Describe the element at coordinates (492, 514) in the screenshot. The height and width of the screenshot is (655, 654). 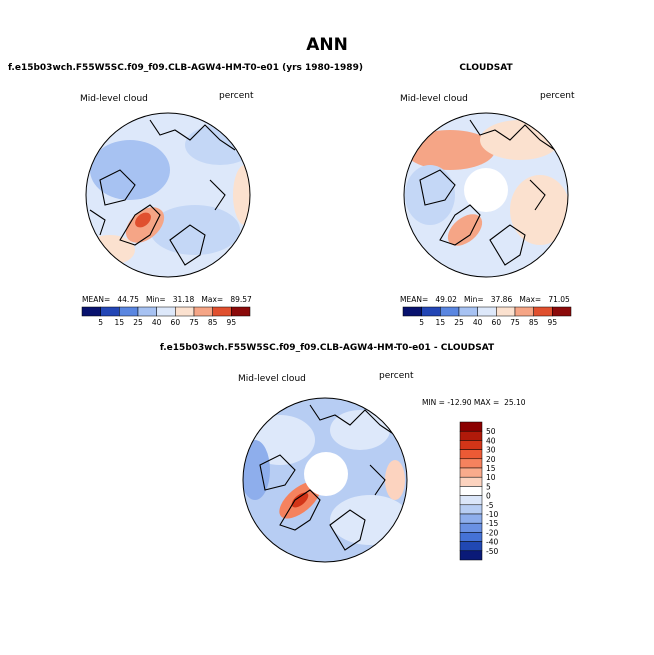
I see `colorbar-label: -10` at that location.